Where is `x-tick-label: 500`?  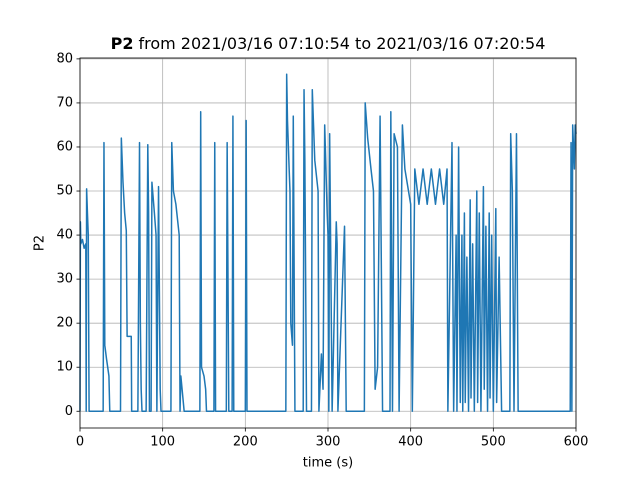 x-tick-label: 500 is located at coordinates (493, 442).